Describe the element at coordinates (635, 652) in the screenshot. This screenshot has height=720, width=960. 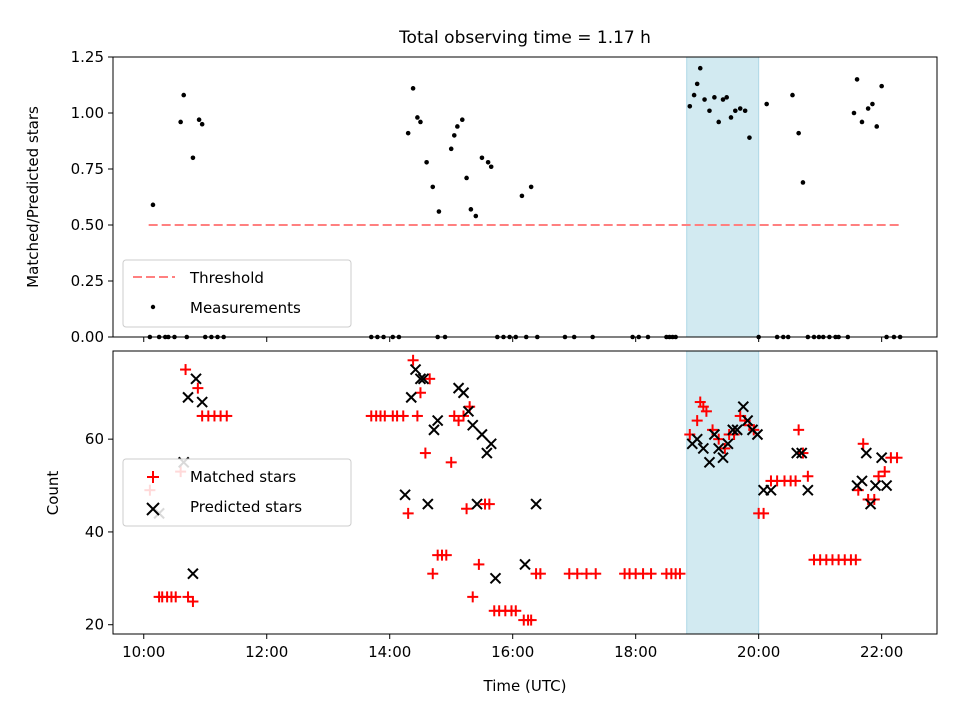
I see `count-x-tick-label: 18:00` at that location.